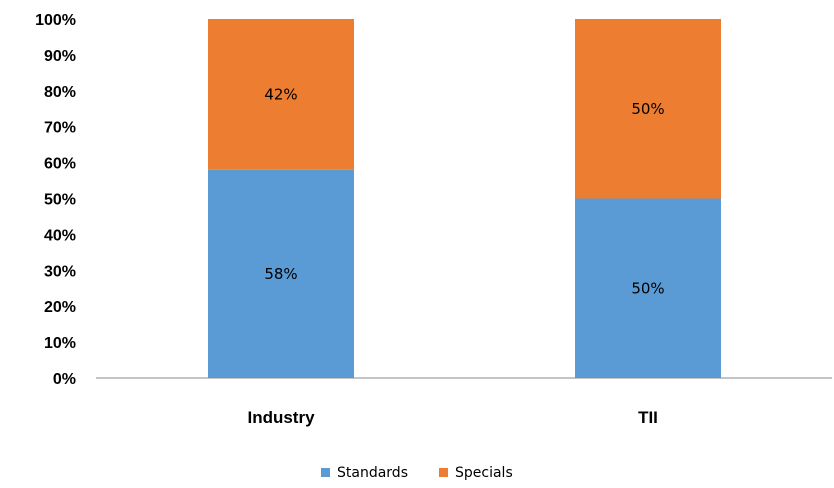 Image resolution: width=834 pixels, height=488 pixels. I want to click on bar-specials-tii, so click(648, 109).